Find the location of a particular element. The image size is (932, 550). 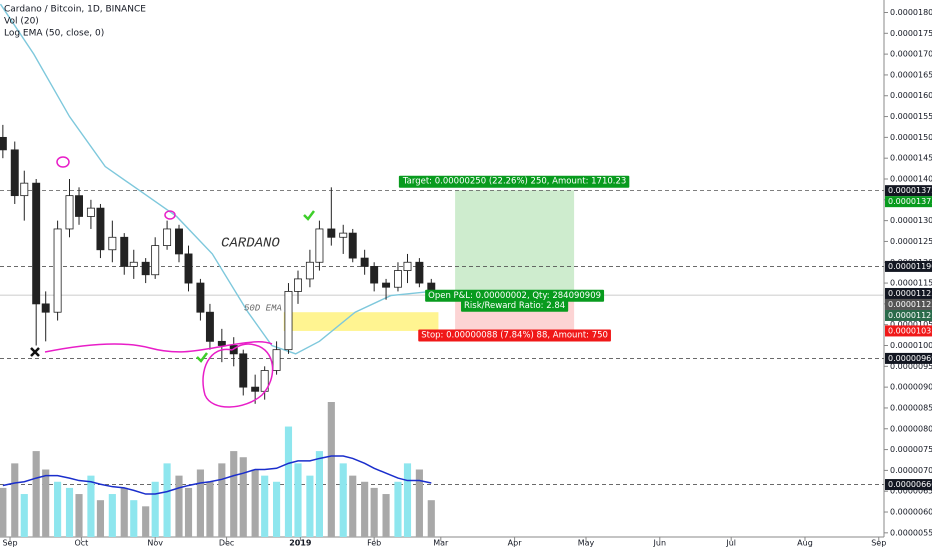

price-tag-label: 0.00001372 is located at coordinates (910, 190).